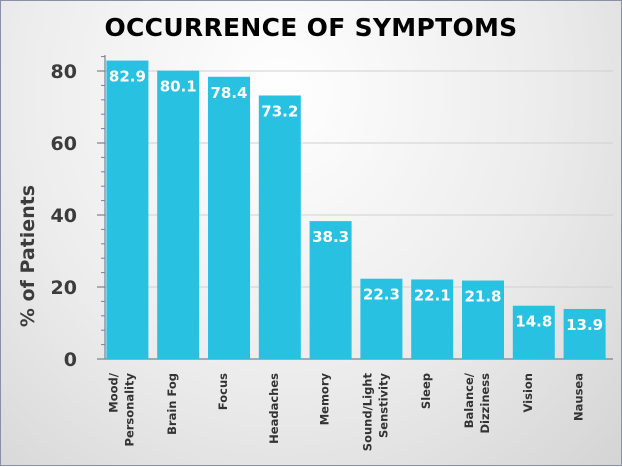 This screenshot has height=467, width=622. I want to click on x-tick-label: Sleep, so click(426, 391).